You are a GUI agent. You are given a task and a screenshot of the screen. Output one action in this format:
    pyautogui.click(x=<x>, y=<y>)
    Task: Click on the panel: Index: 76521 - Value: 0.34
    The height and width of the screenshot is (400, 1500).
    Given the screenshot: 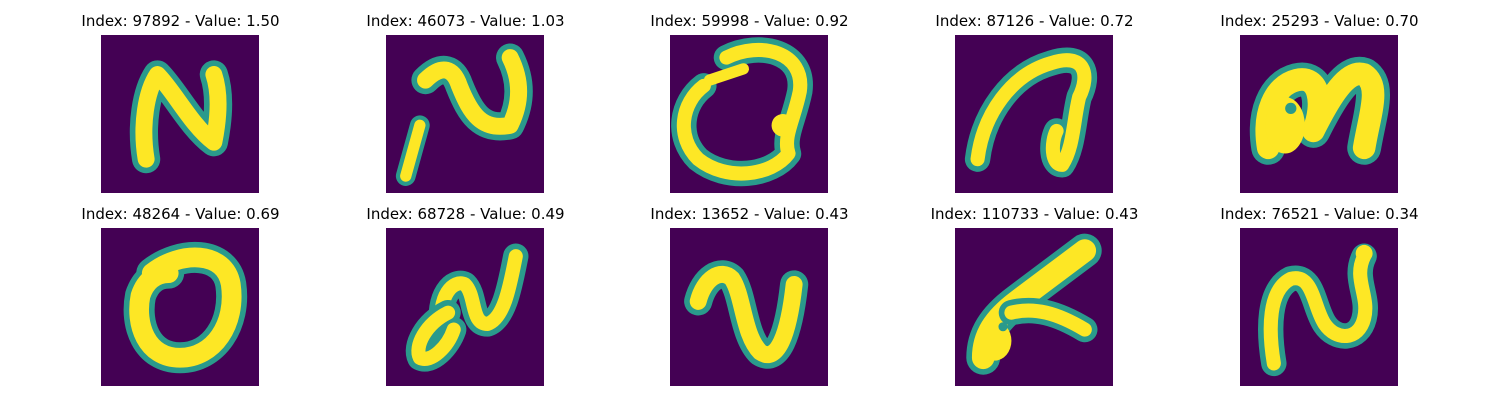 What is the action you would take?
    pyautogui.click(x=1319, y=289)
    